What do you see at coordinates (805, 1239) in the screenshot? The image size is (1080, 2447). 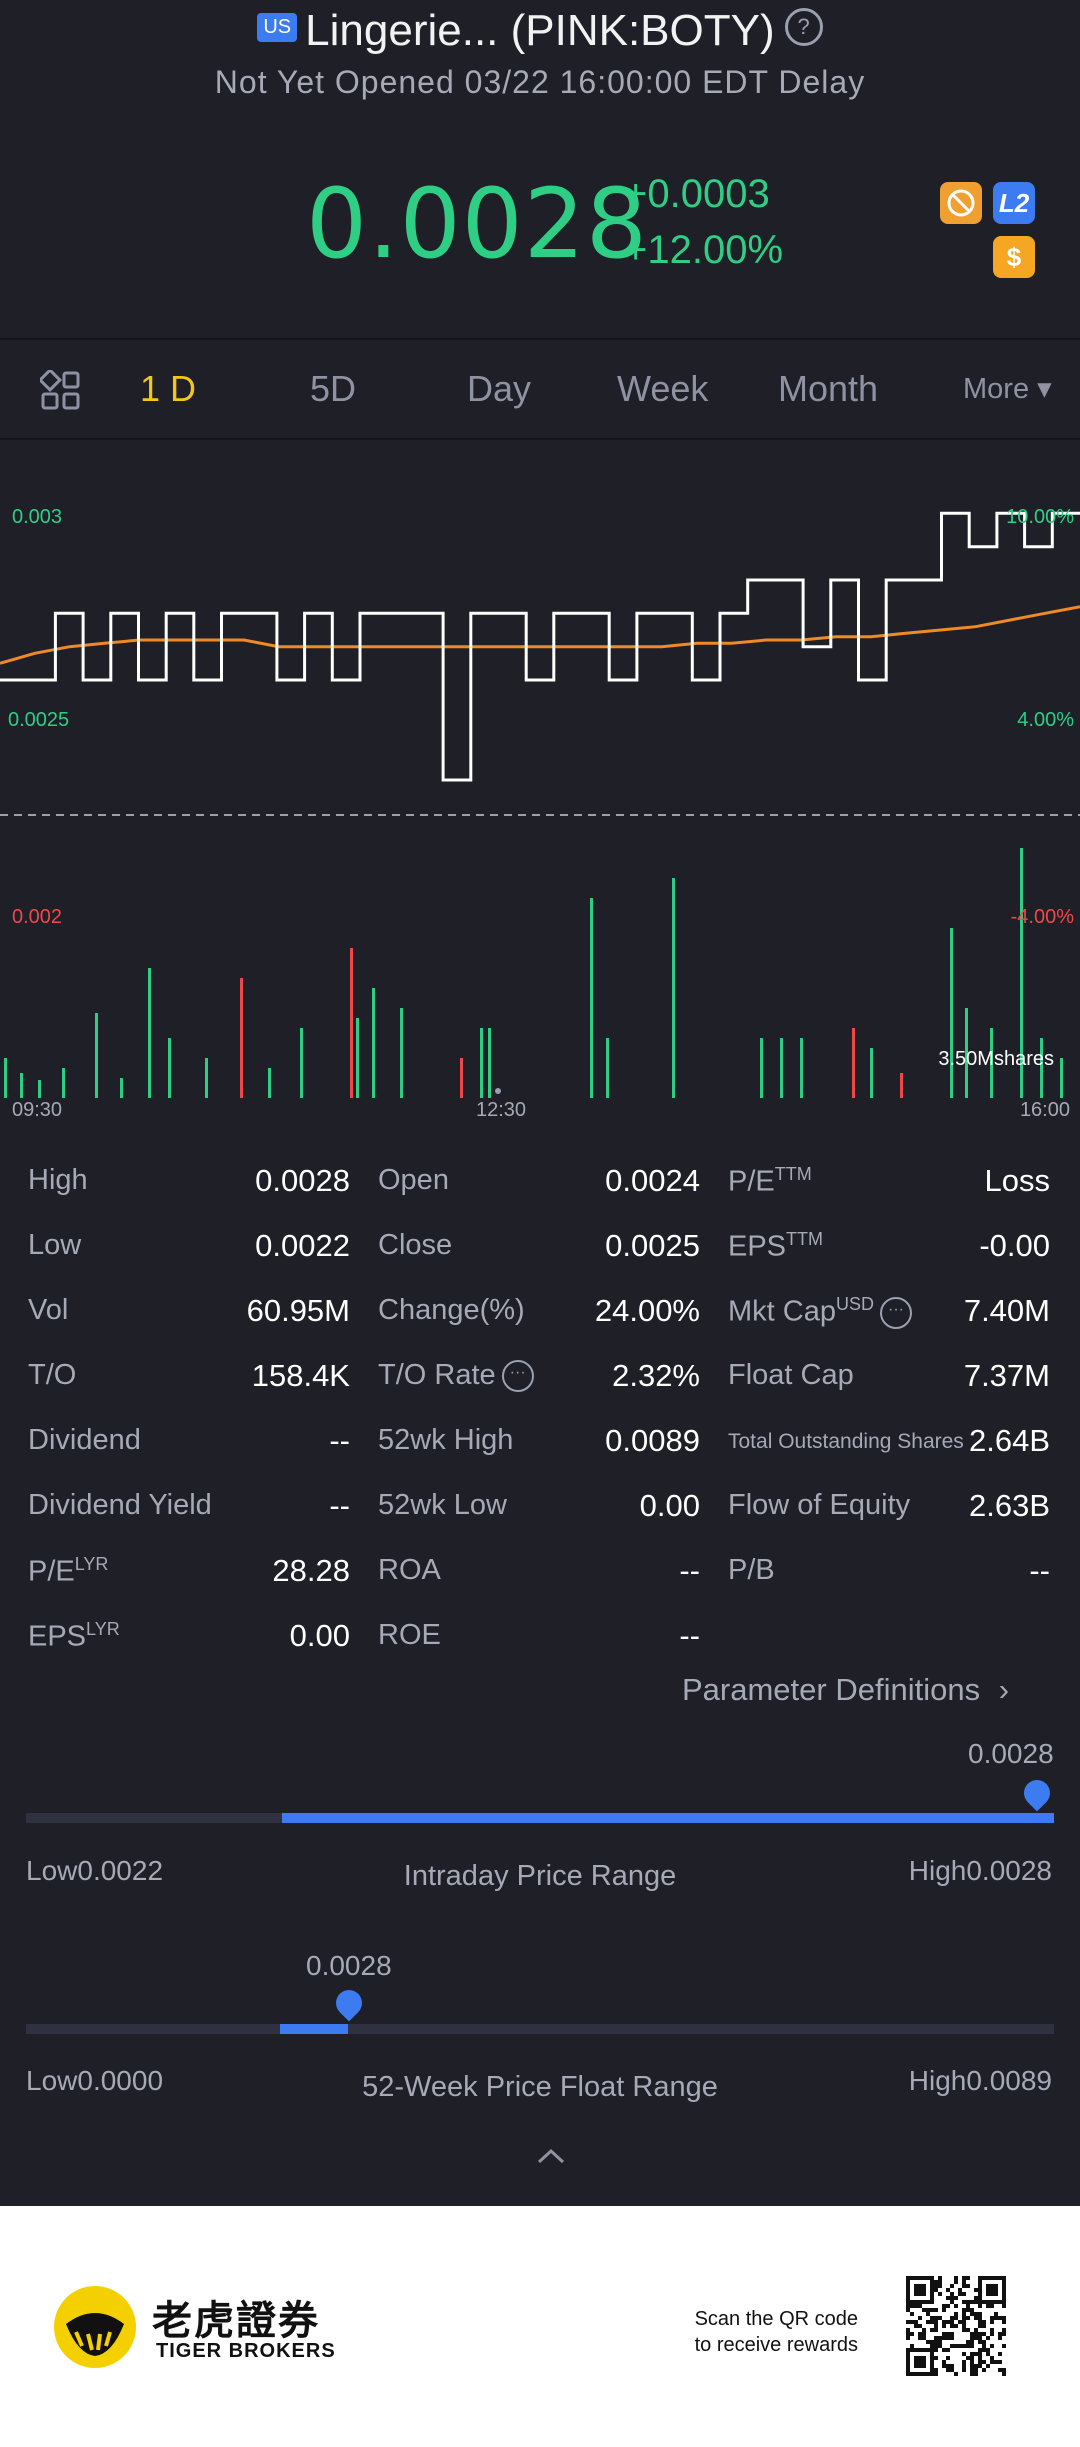 I see `stat-label-superscript: TTM` at bounding box center [805, 1239].